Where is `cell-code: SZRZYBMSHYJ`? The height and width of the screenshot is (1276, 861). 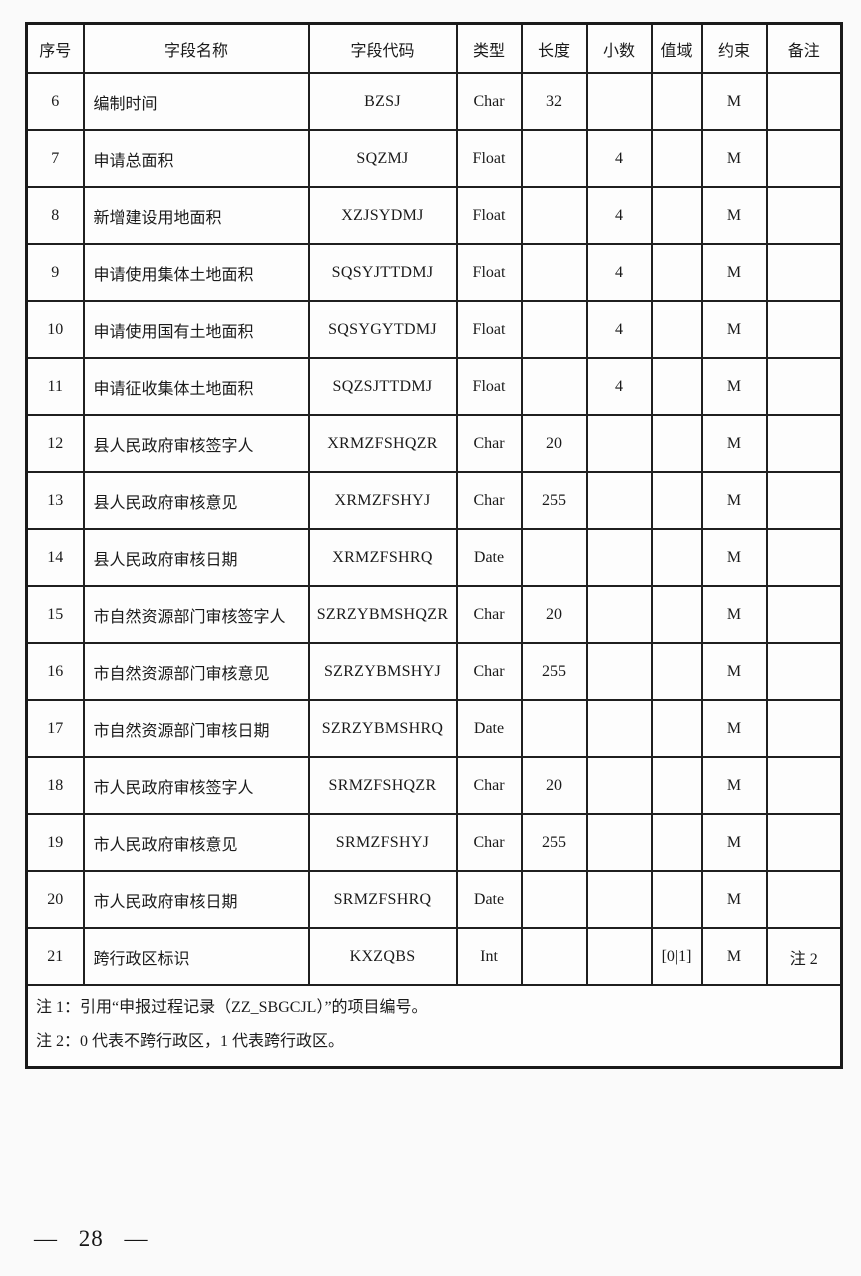
cell-code: SZRZYBMSHYJ is located at coordinates (382, 671).